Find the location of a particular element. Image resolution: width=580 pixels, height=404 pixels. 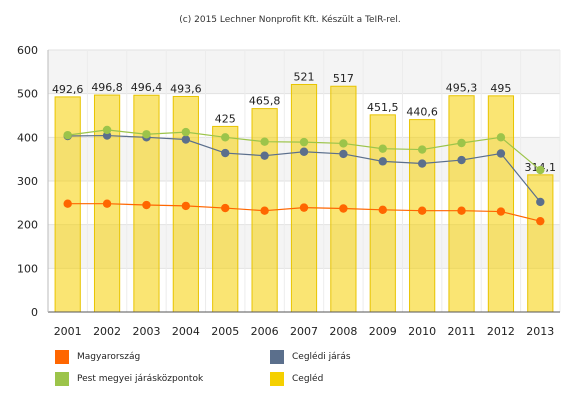

y-tick-label: 200 is located at coordinates (27, 225).